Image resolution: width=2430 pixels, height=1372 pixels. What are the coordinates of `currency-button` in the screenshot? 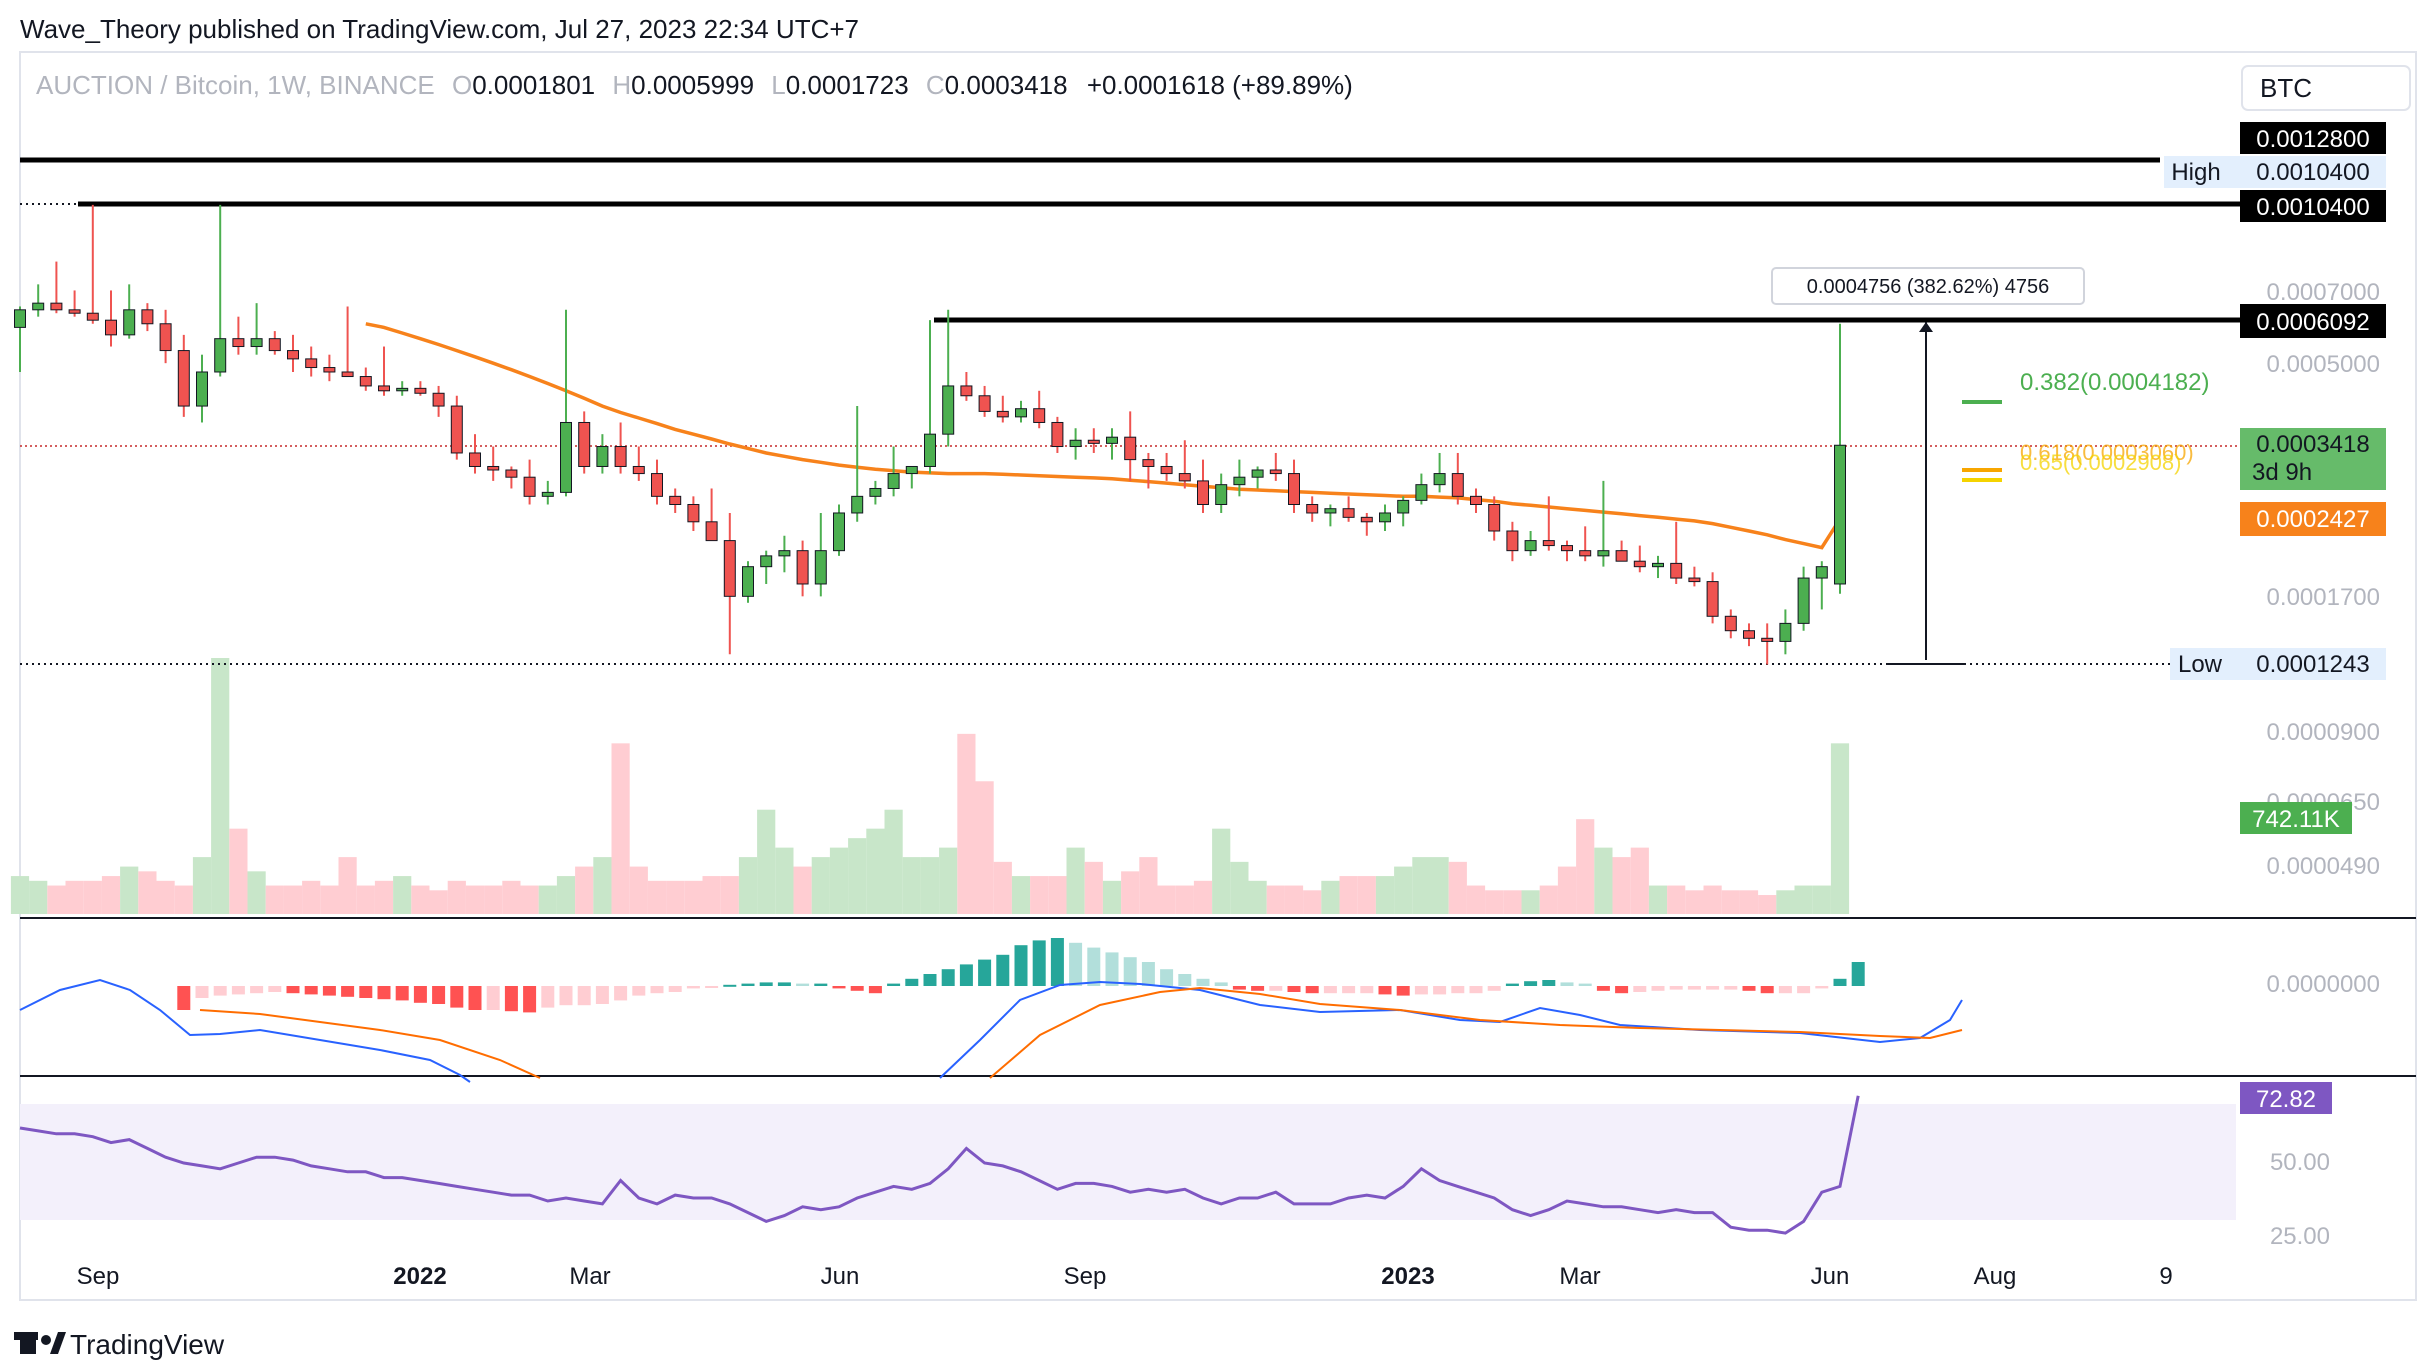 It's located at (2326, 88).